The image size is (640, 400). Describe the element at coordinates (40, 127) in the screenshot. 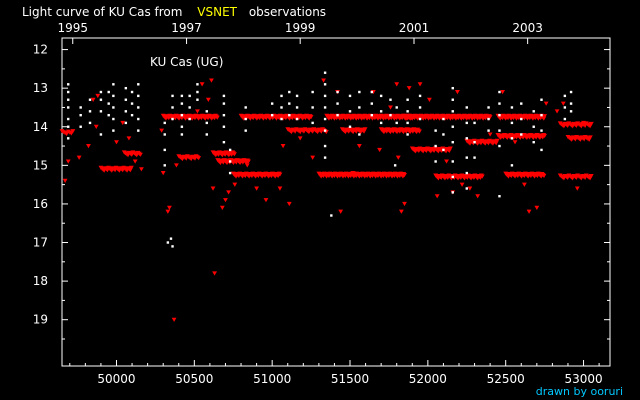

I see `y-tick-label: 14` at that location.